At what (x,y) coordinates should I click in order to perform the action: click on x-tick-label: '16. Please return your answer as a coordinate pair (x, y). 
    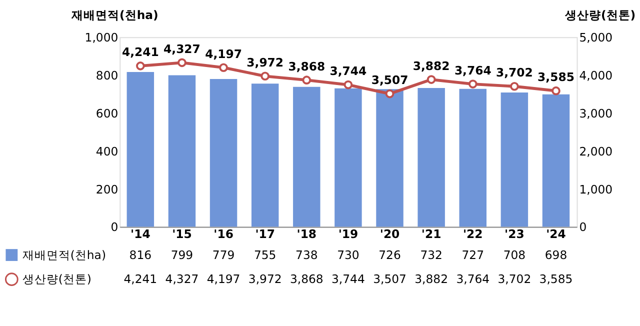
    Looking at the image, I should click on (224, 233).